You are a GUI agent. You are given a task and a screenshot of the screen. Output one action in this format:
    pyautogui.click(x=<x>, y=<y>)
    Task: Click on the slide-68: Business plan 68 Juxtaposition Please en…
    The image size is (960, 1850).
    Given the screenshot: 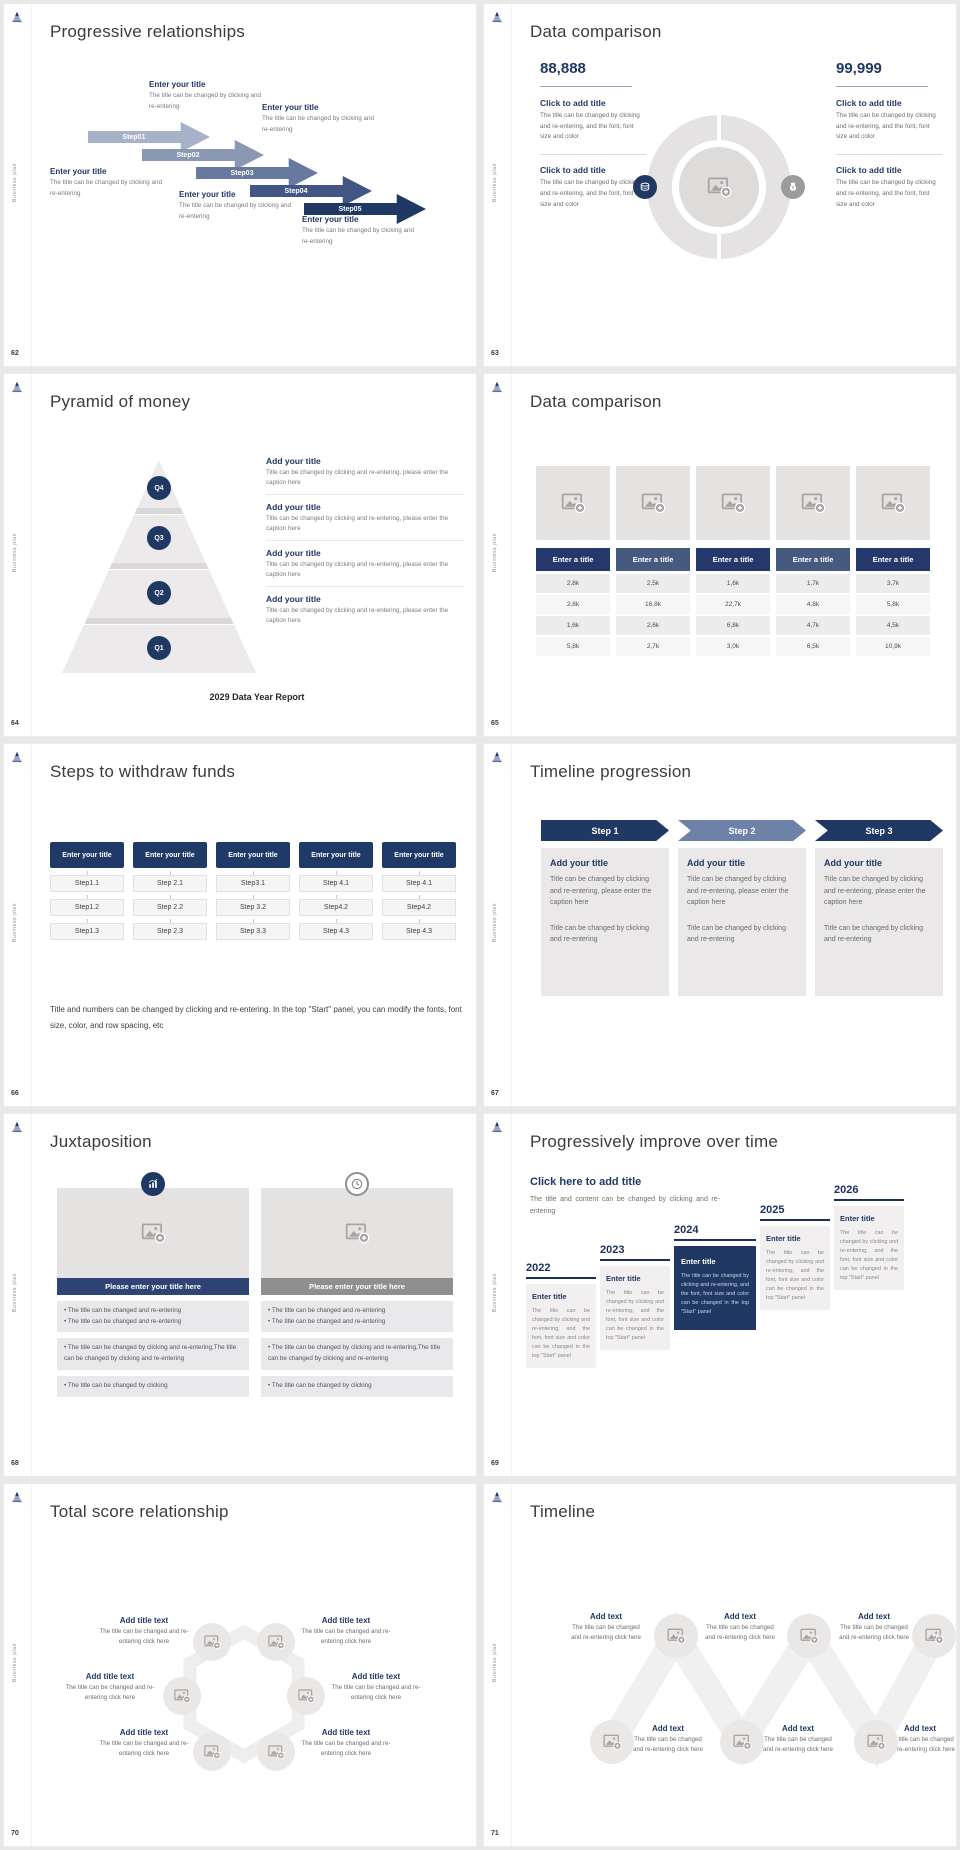 What is the action you would take?
    pyautogui.click(x=240, y=1295)
    